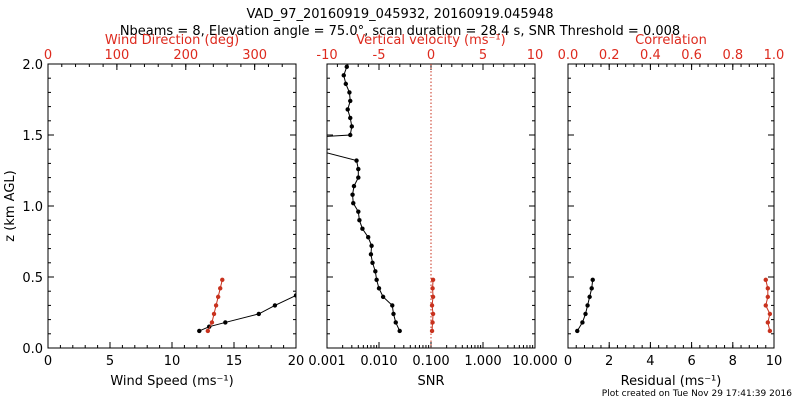 The height and width of the screenshot is (400, 800). I want to click on bottom-tick-label: 6, so click(691, 361).